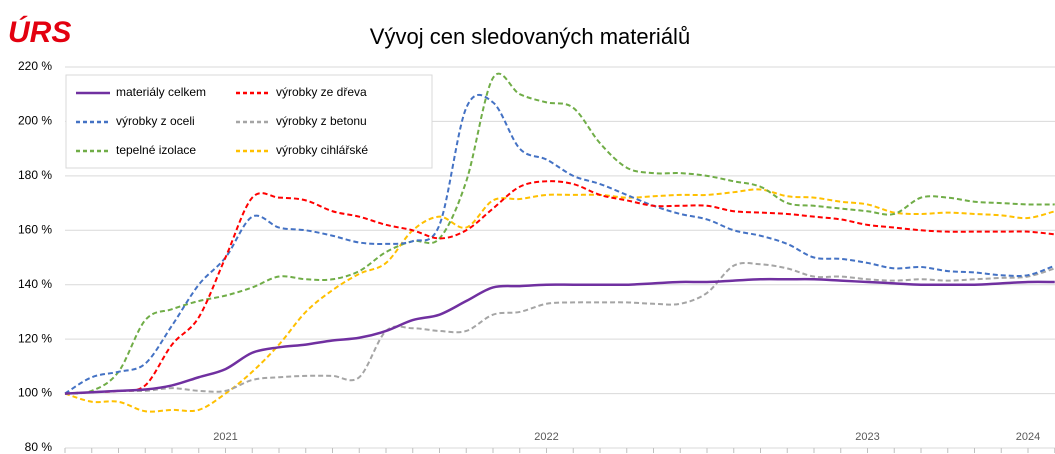 The width and height of the screenshot is (1055, 454). Describe the element at coordinates (156, 150) in the screenshot. I see `legend-label: tepelné izolace` at that location.